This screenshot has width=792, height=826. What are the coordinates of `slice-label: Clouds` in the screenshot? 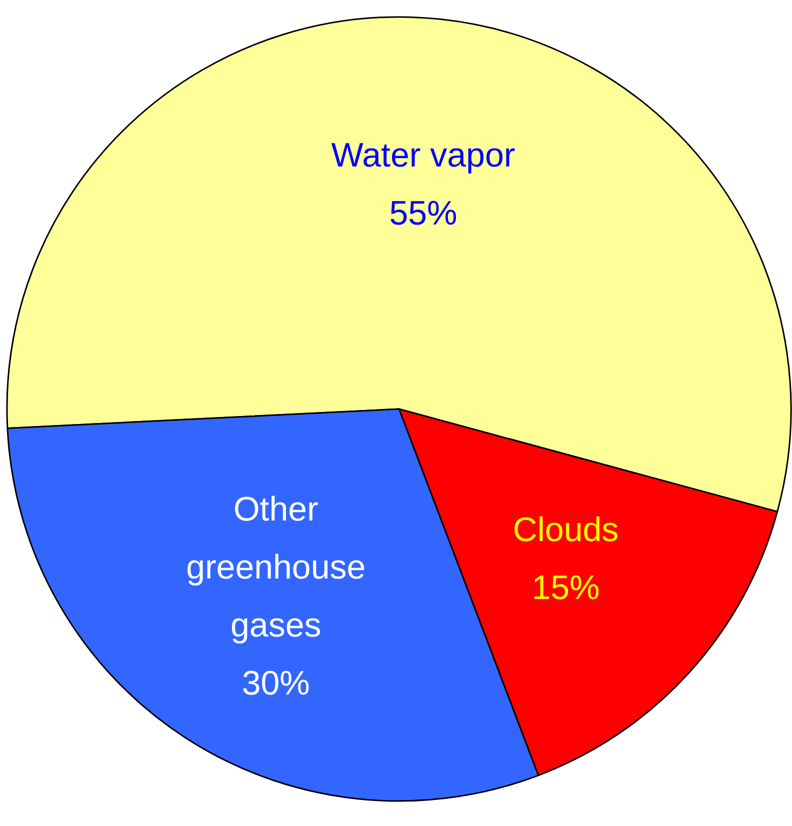 It's located at (565, 530).